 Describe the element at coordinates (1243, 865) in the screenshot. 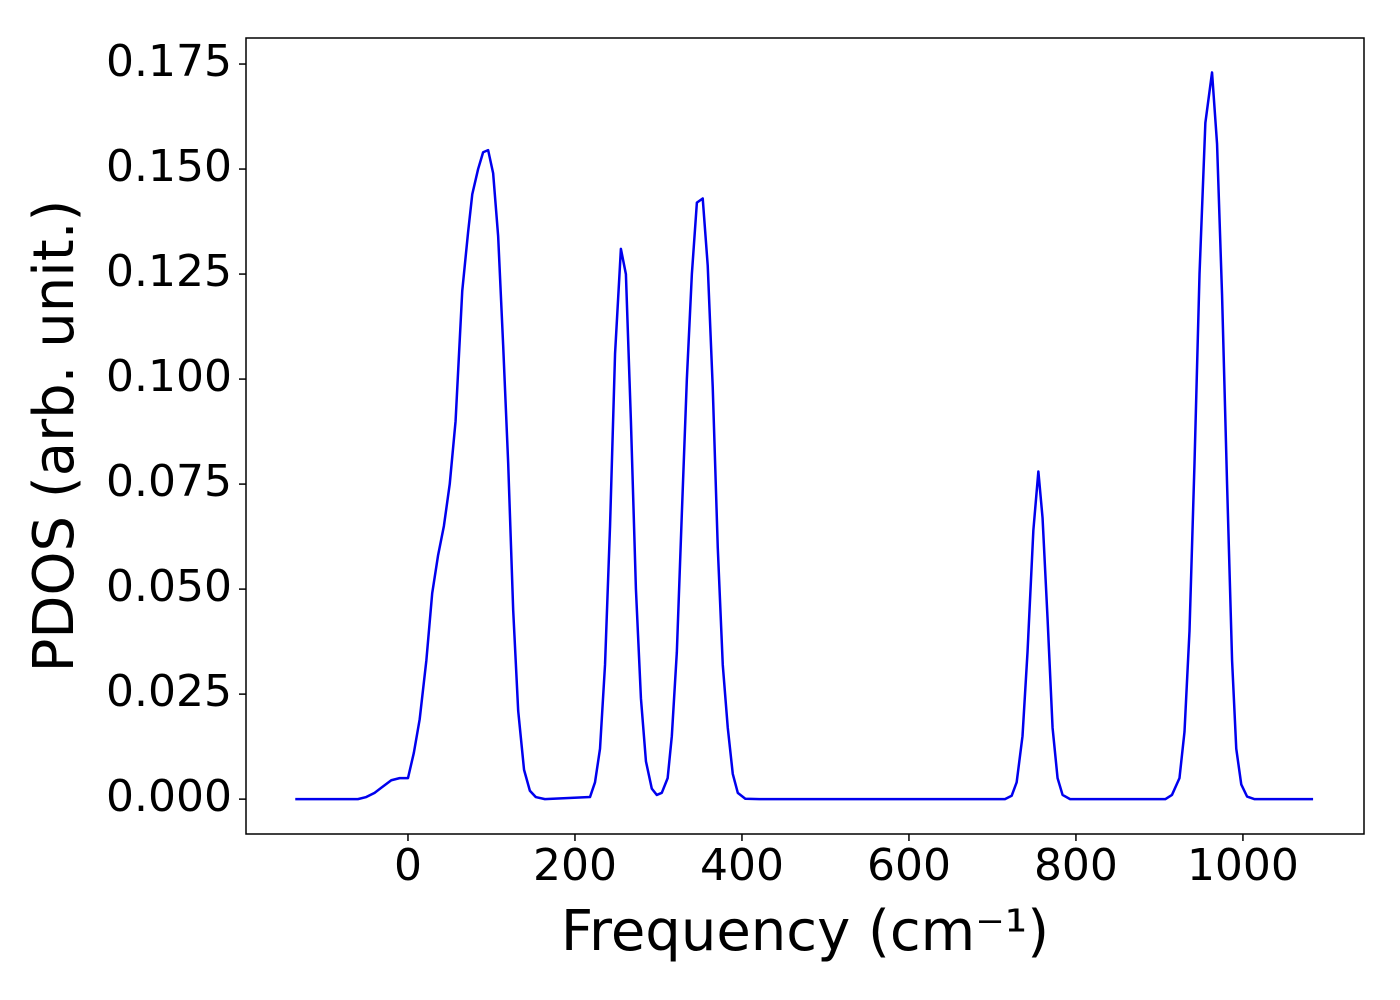

I see `x-tick-label: 1000` at that location.